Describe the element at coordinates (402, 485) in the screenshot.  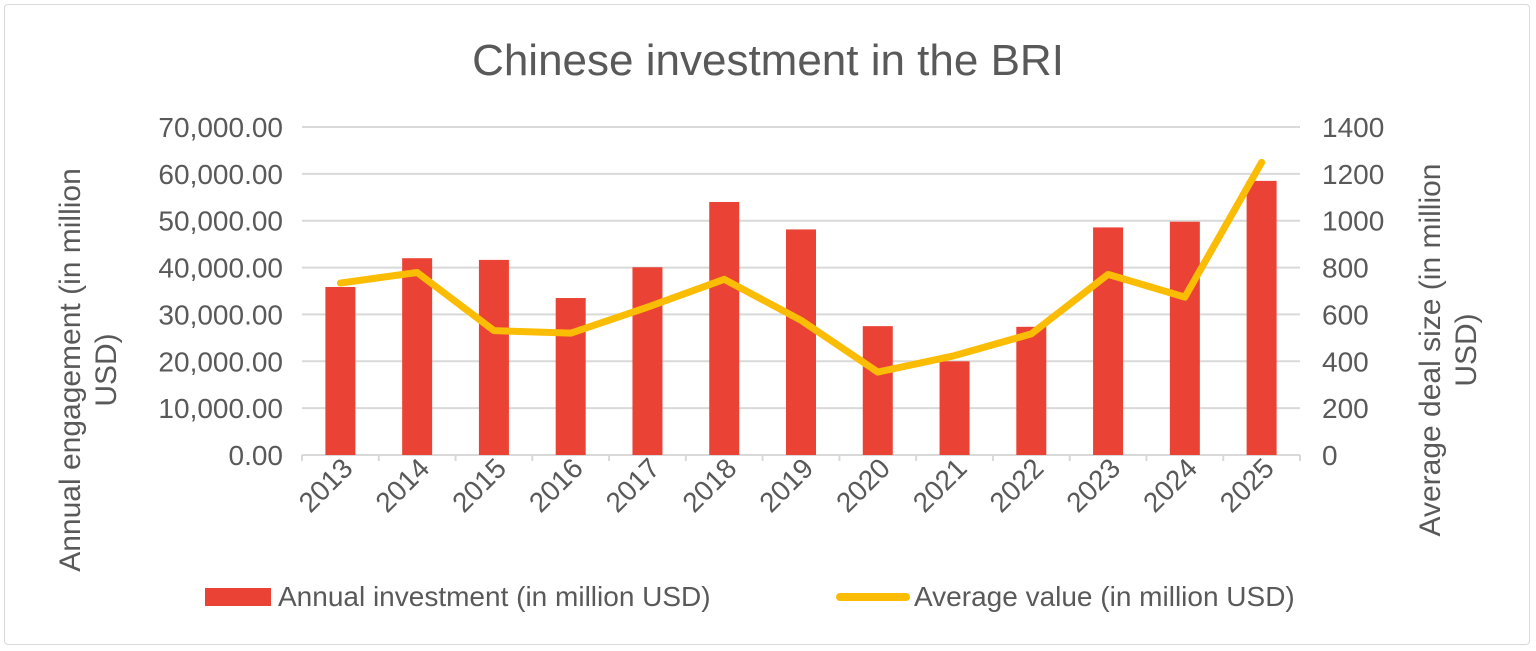
I see `x-tick-label: 2014` at that location.